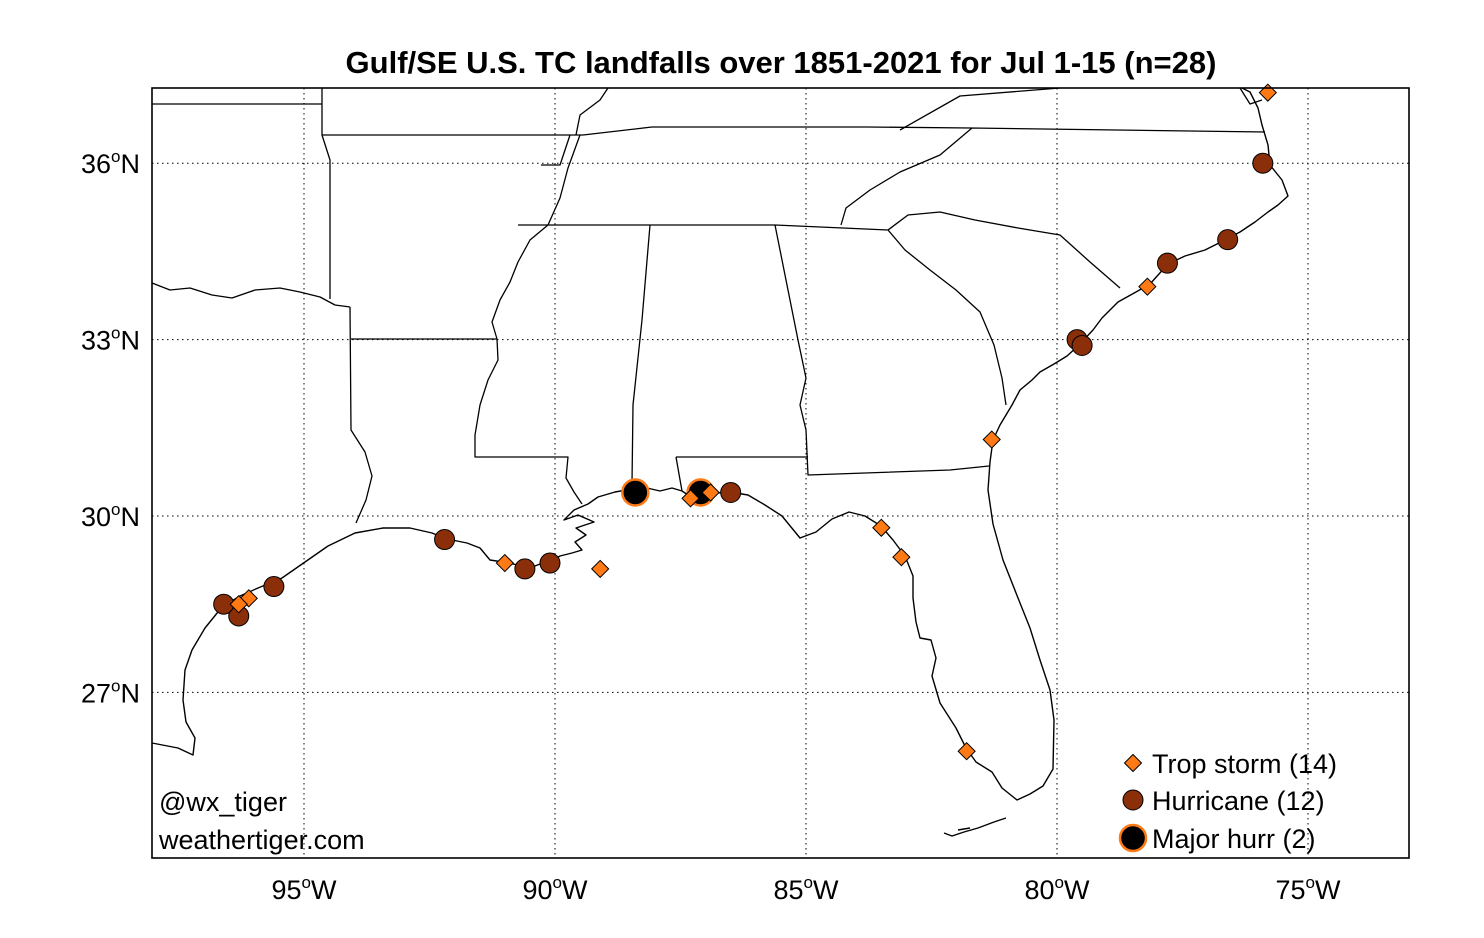 The image size is (1484, 938). Describe the element at coordinates (807, 889) in the screenshot. I see `lon-tick-label-2: 85oW` at that location.